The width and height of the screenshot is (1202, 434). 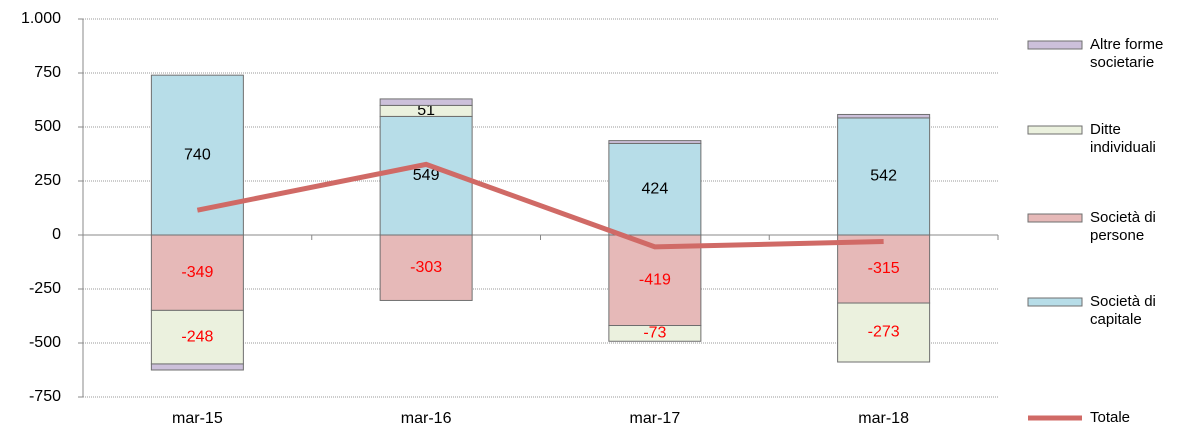 What do you see at coordinates (56, 234) in the screenshot?
I see `y-tick-label: 0` at bounding box center [56, 234].